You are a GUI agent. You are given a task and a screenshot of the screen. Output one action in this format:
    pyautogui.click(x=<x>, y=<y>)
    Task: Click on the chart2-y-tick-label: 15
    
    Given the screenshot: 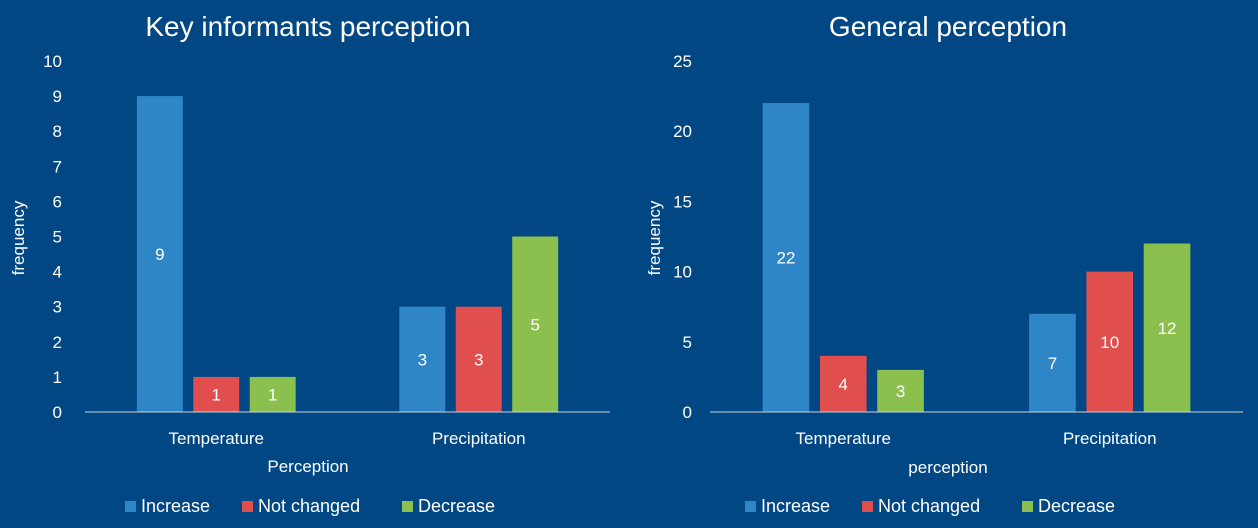 What is the action you would take?
    pyautogui.click(x=682, y=201)
    